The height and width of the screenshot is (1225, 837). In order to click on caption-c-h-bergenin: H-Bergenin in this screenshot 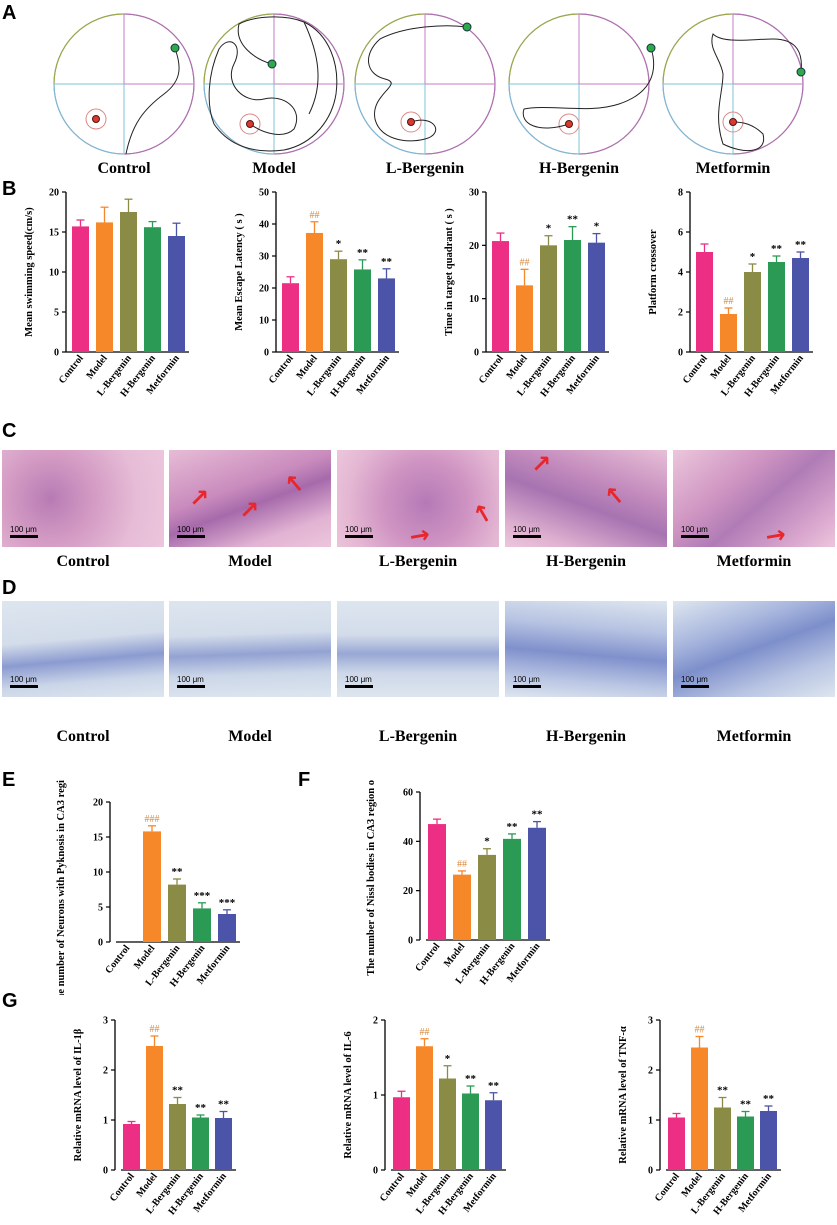, I will do `click(586, 561)`.